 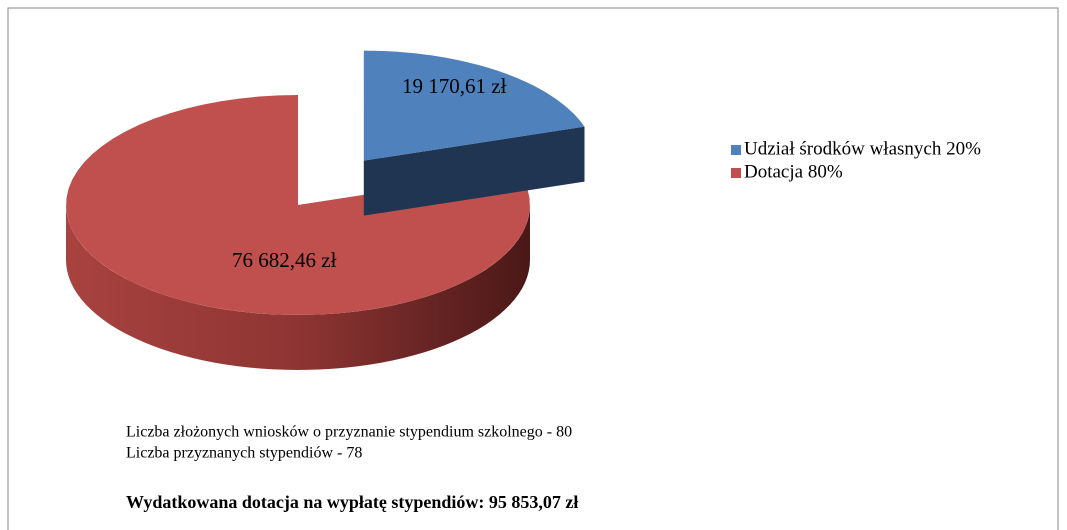 What do you see at coordinates (454, 86) in the screenshot?
I see `data-label: 19 170,61 zł` at bounding box center [454, 86].